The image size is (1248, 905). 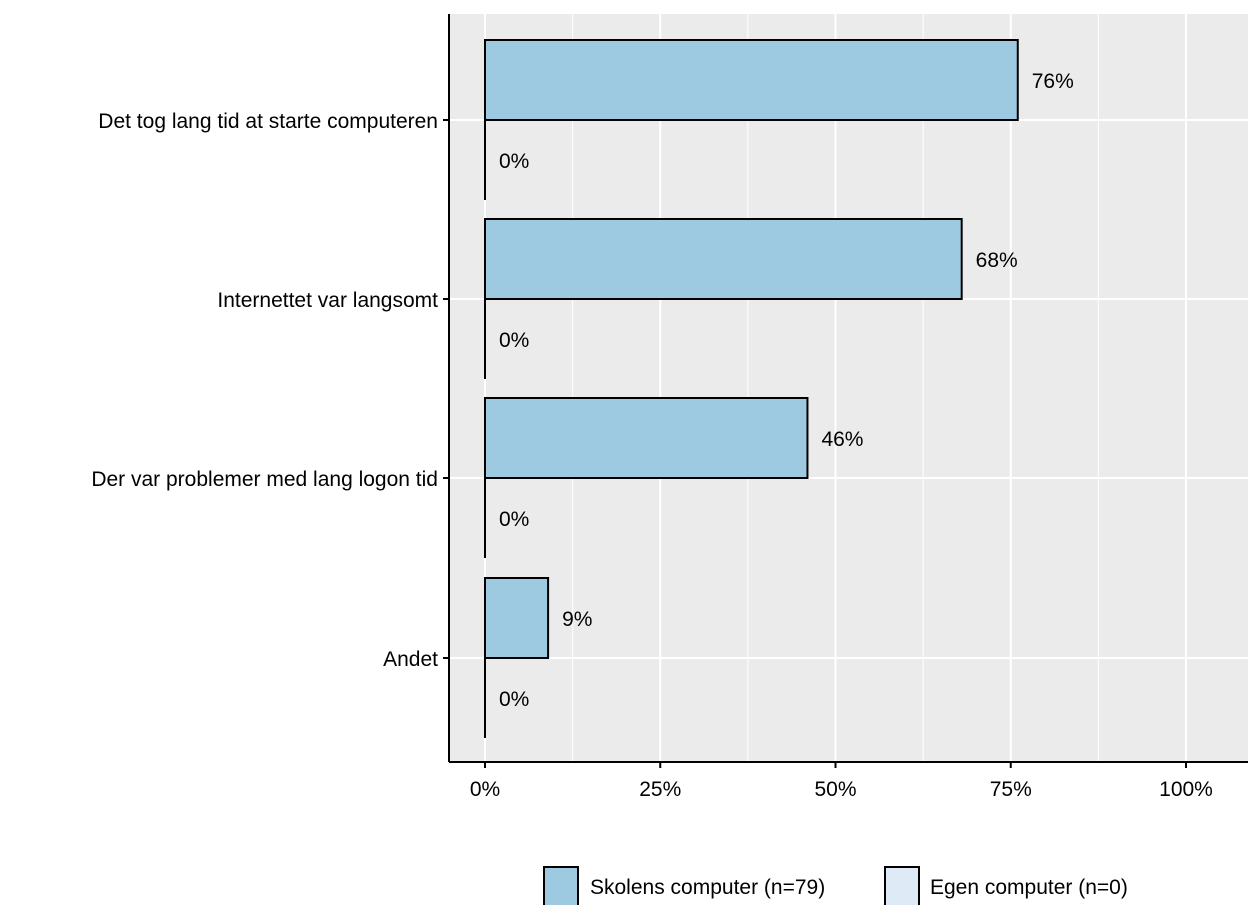 What do you see at coordinates (997, 260) in the screenshot?
I see `data-label: 68%` at bounding box center [997, 260].